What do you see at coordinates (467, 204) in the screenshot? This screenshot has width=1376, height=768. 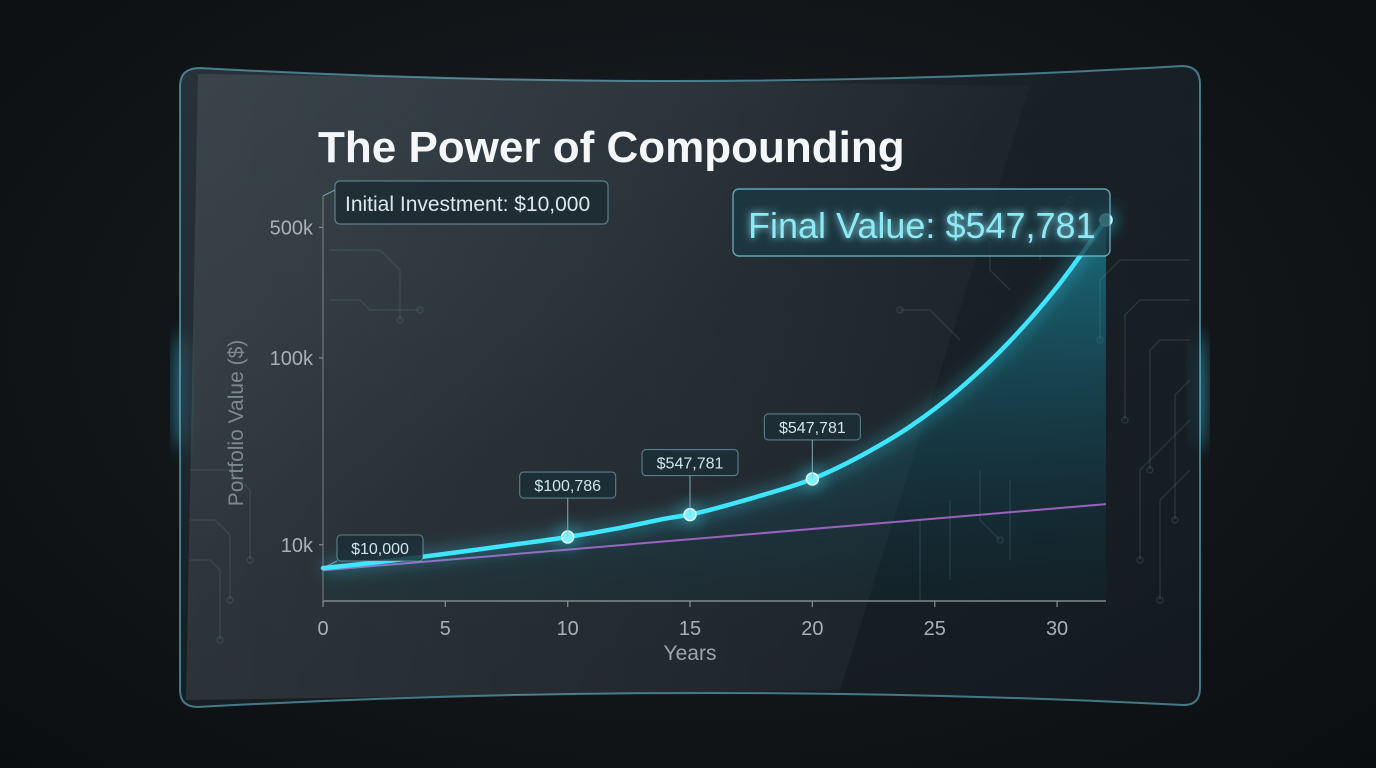 I see `initial-callout-text: Initial Investment: $10,000` at bounding box center [467, 204].